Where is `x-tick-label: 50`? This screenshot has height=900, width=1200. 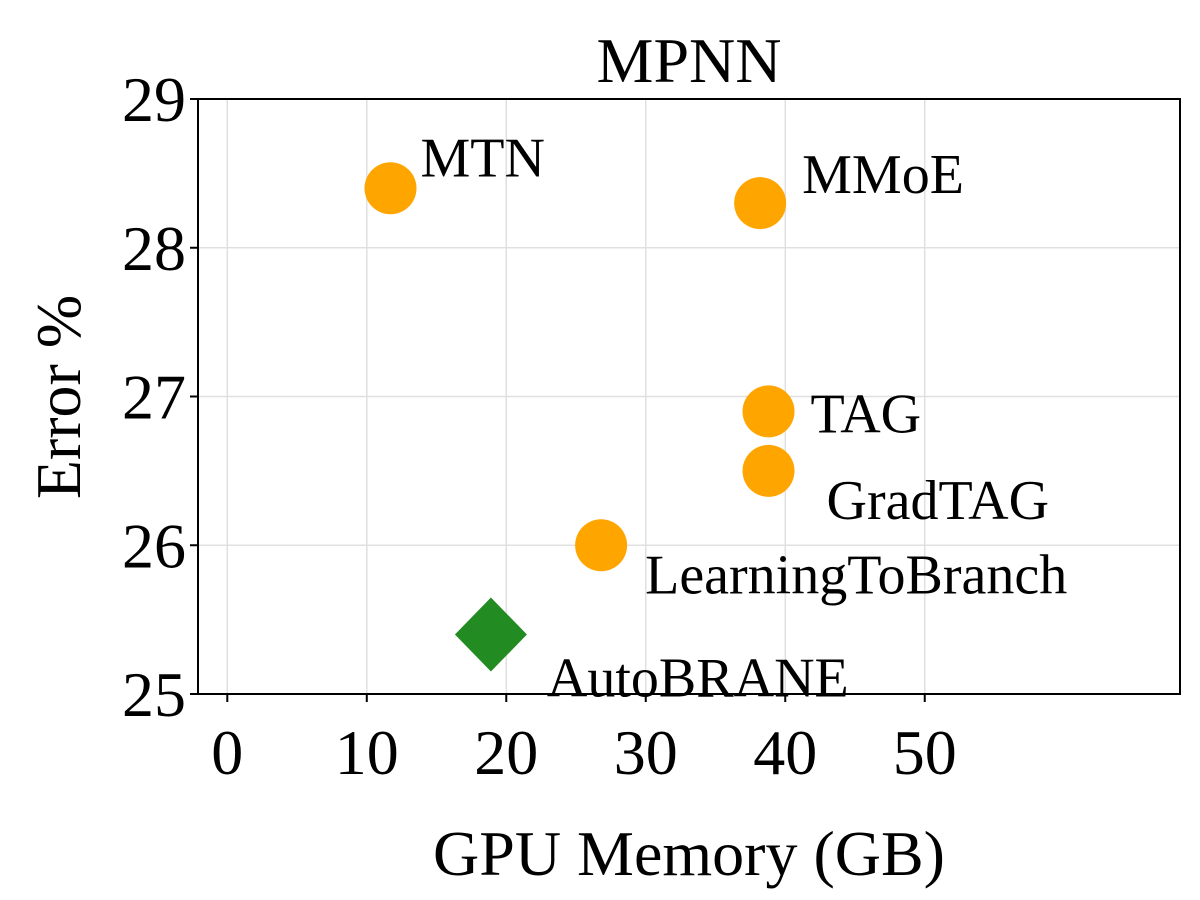 x-tick-label: 50 is located at coordinates (925, 752).